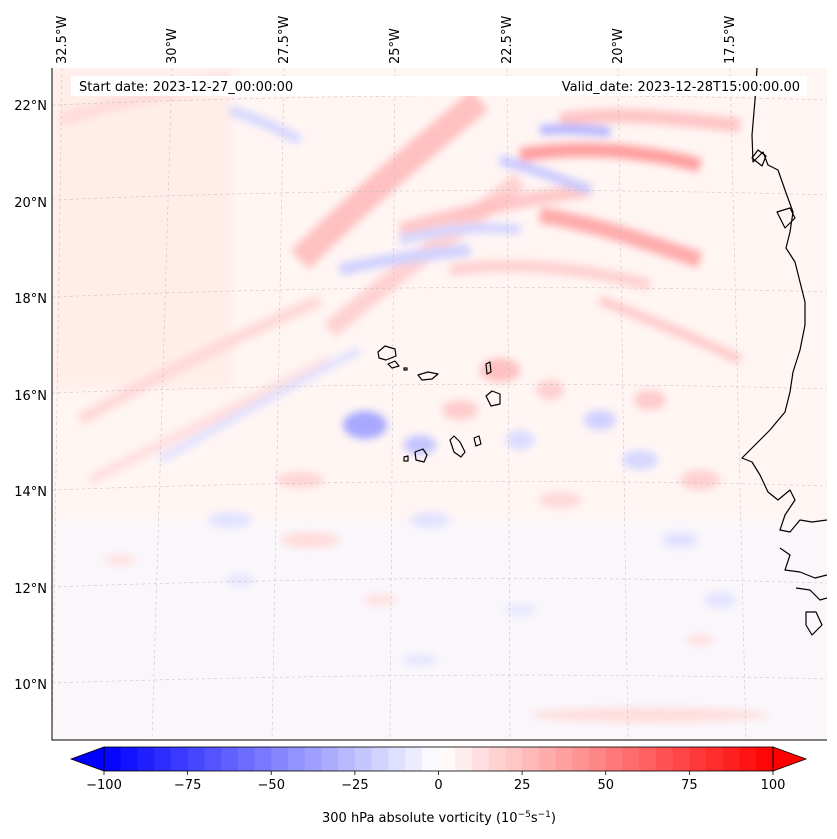 This screenshot has height=839, width=837. What do you see at coordinates (30, 685) in the screenshot?
I see `lat-label-10n: 10°N` at bounding box center [30, 685].